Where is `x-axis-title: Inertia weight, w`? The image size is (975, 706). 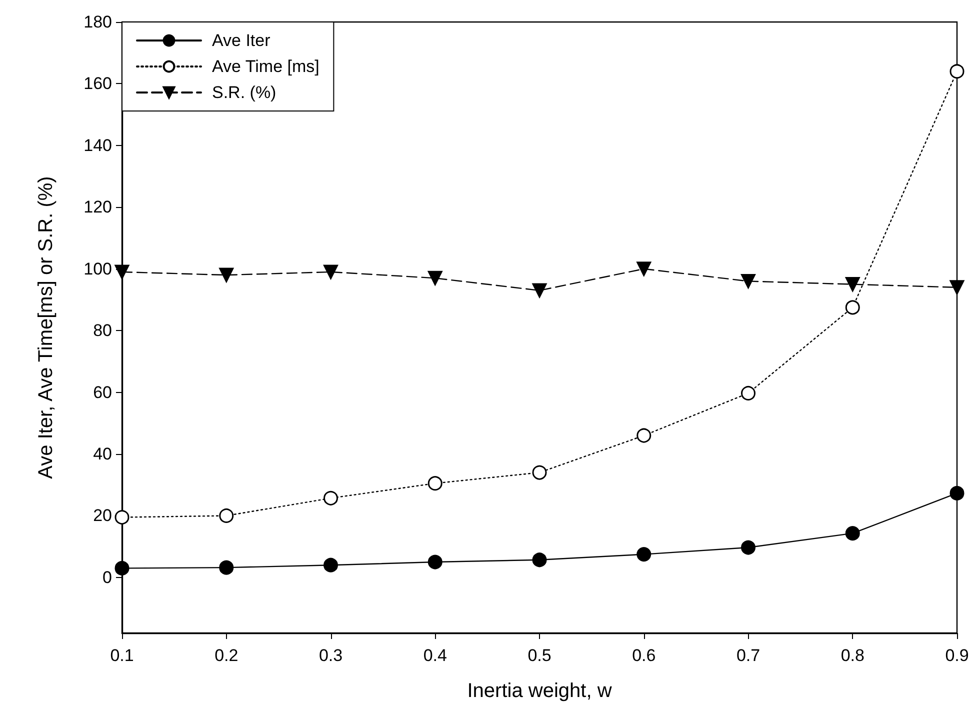 x-axis-title: Inertia weight, w is located at coordinates (539, 691).